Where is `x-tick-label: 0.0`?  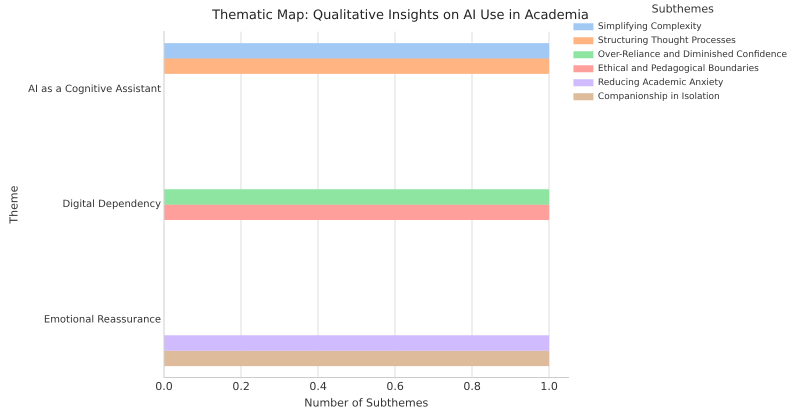 x-tick-label: 0.0 is located at coordinates (164, 387).